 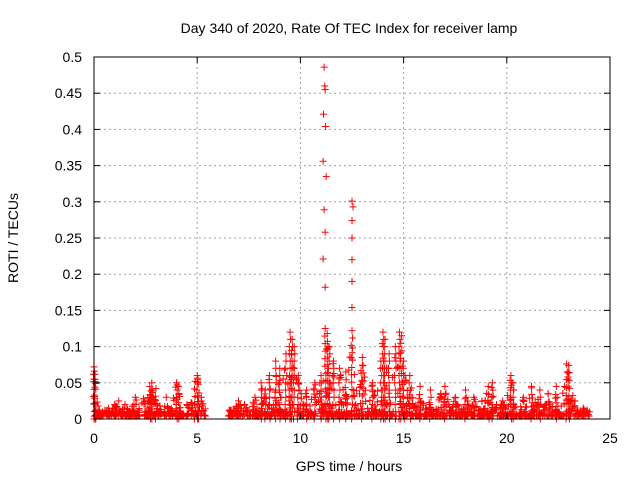 I want to click on x-tick-label: 25, so click(x=610, y=438).